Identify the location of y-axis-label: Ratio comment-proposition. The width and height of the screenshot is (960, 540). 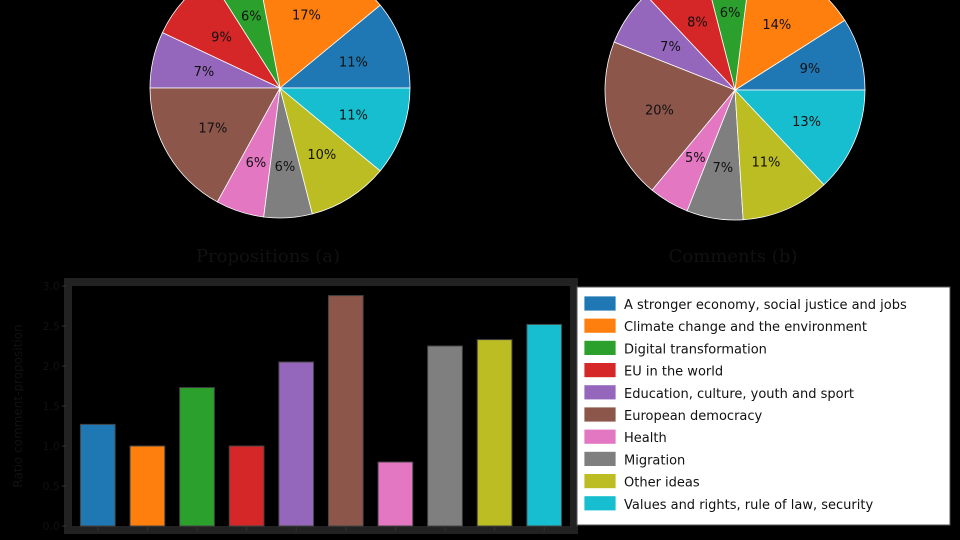
(18, 405).